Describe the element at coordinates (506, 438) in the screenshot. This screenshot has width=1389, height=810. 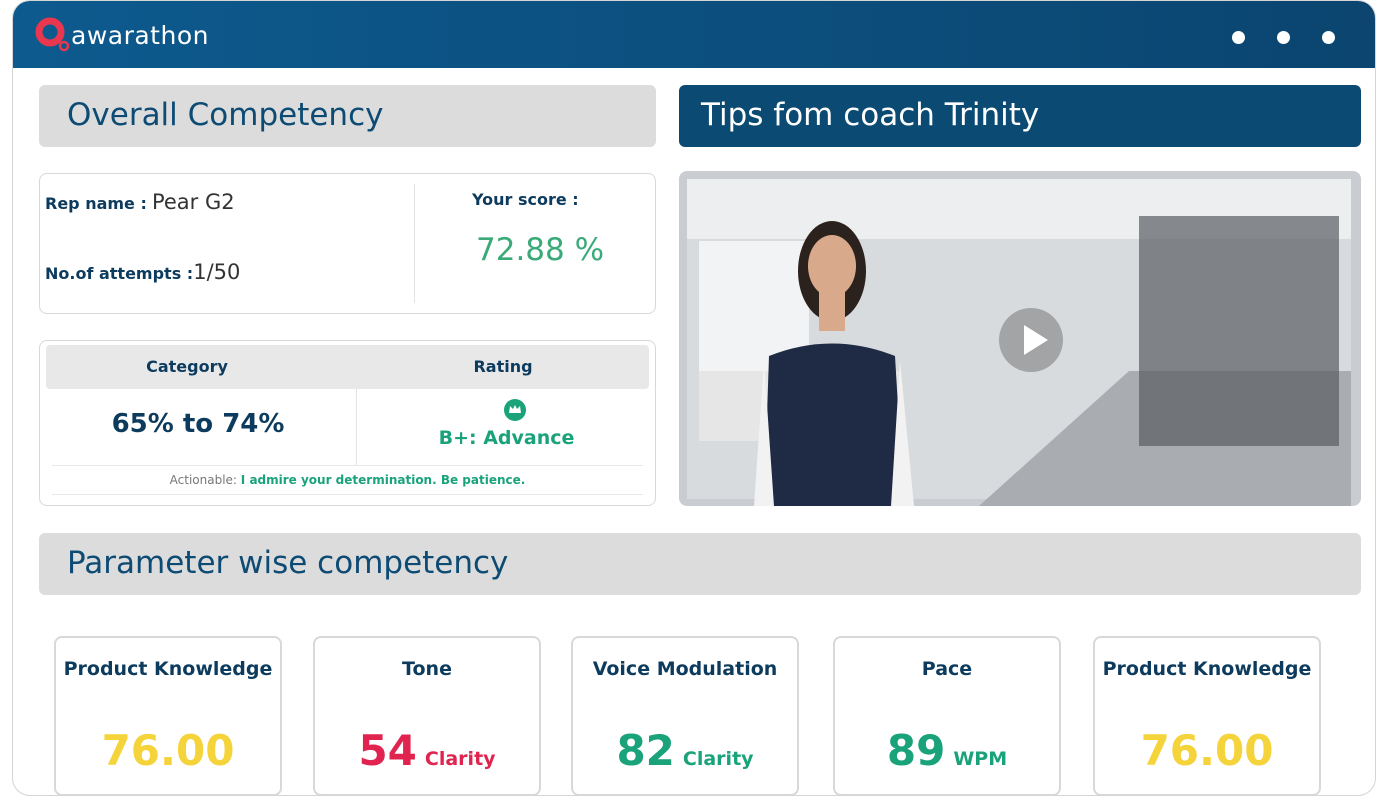
I see `rating: B+: Advance` at that location.